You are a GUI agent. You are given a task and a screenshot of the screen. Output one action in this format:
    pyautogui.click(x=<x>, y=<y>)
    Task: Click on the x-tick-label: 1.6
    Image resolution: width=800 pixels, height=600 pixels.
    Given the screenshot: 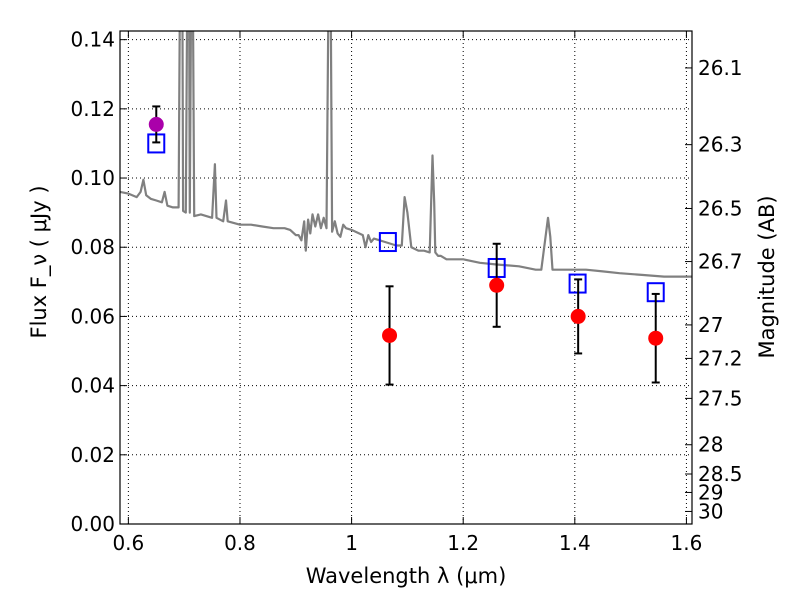 What is the action you would take?
    pyautogui.click(x=687, y=543)
    